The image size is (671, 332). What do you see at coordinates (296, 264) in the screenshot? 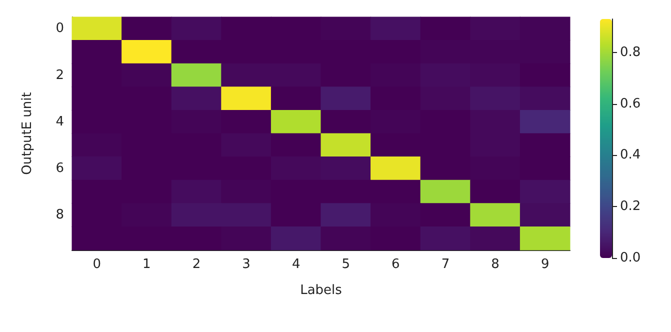
I see `x-tick-label: 4` at bounding box center [296, 264].